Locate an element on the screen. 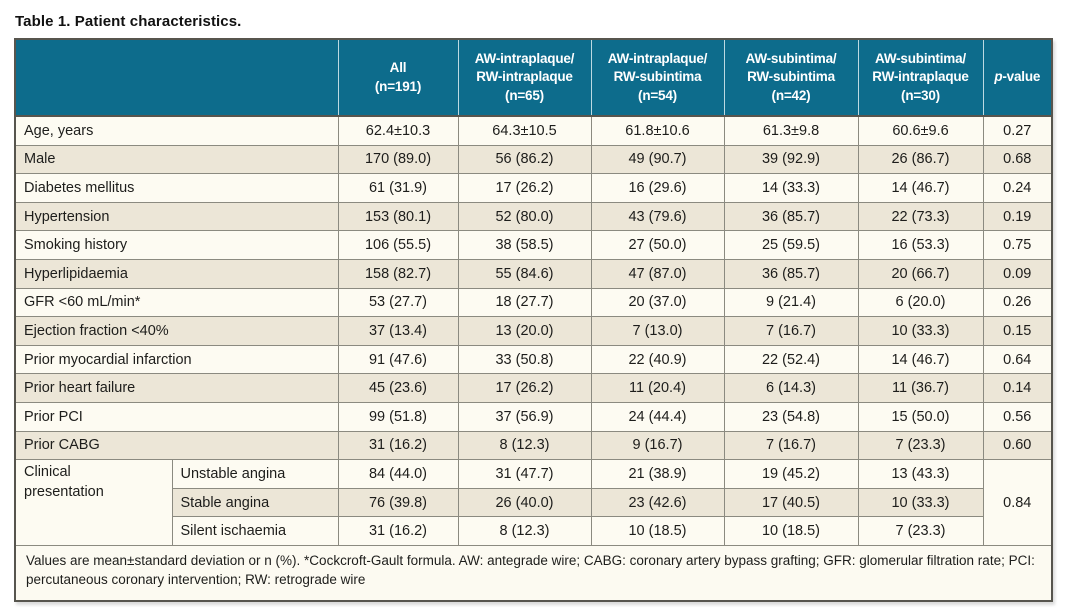 This screenshot has width=1065, height=609. row-label: Prior PCI is located at coordinates (176, 416).